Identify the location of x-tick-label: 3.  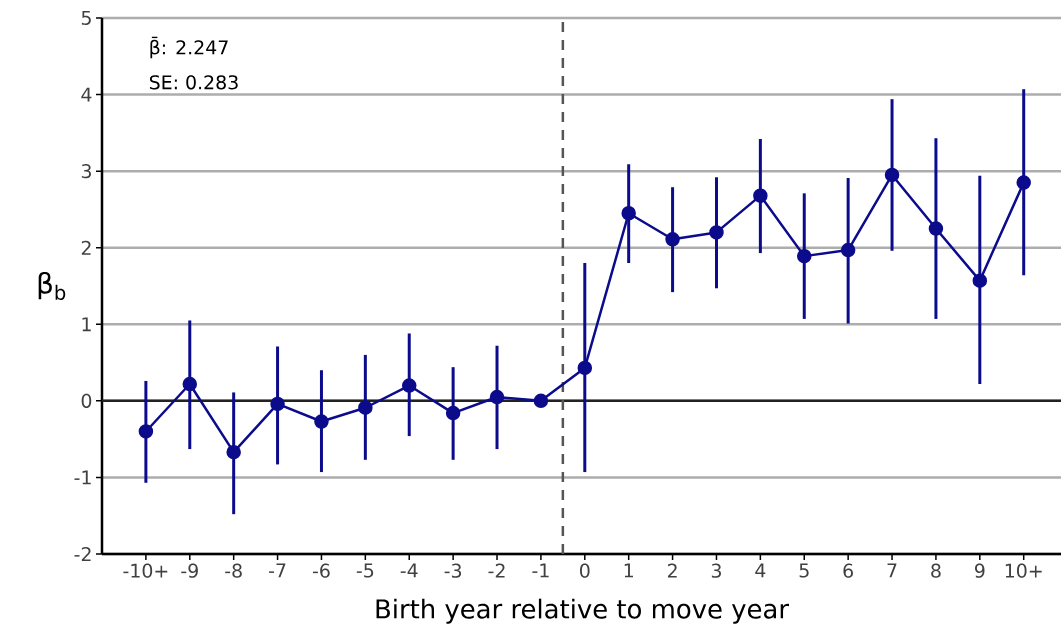
(716, 570).